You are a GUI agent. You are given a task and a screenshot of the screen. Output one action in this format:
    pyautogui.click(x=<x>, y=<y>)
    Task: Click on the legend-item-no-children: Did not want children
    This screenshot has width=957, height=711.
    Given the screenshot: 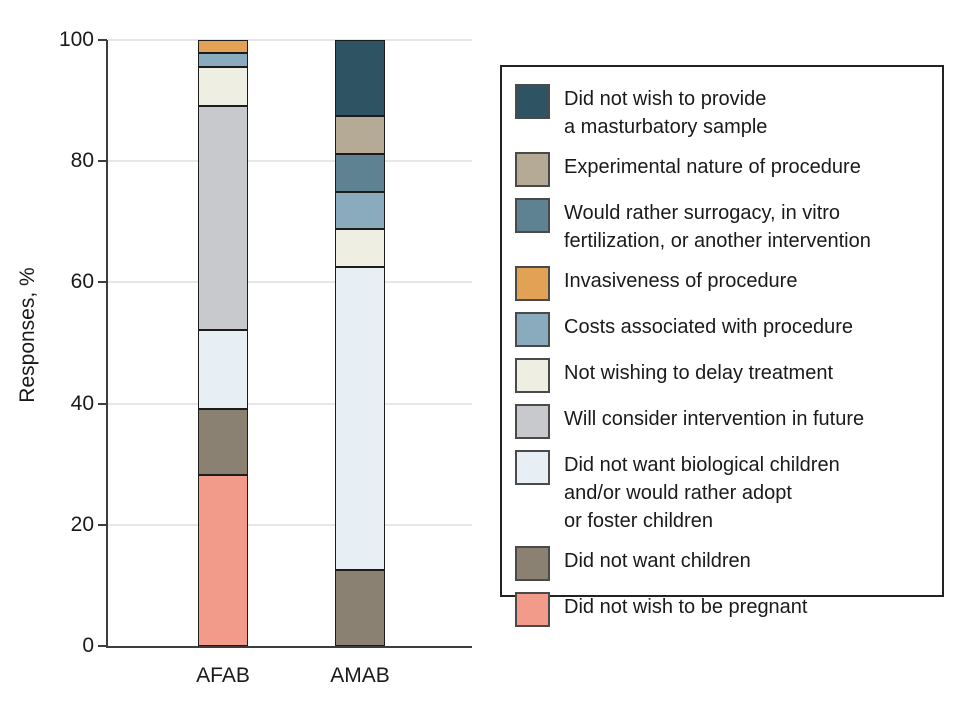 What is the action you would take?
    pyautogui.click(x=721, y=563)
    